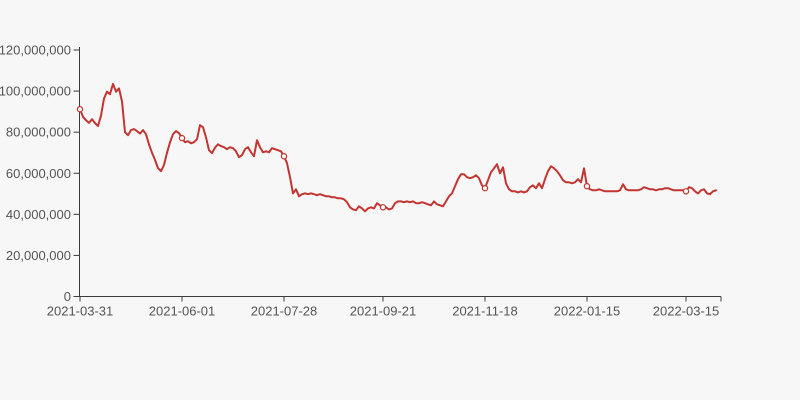 The image size is (800, 400). I want to click on x-axis-tick-label: 2021-03-31, so click(80, 311).